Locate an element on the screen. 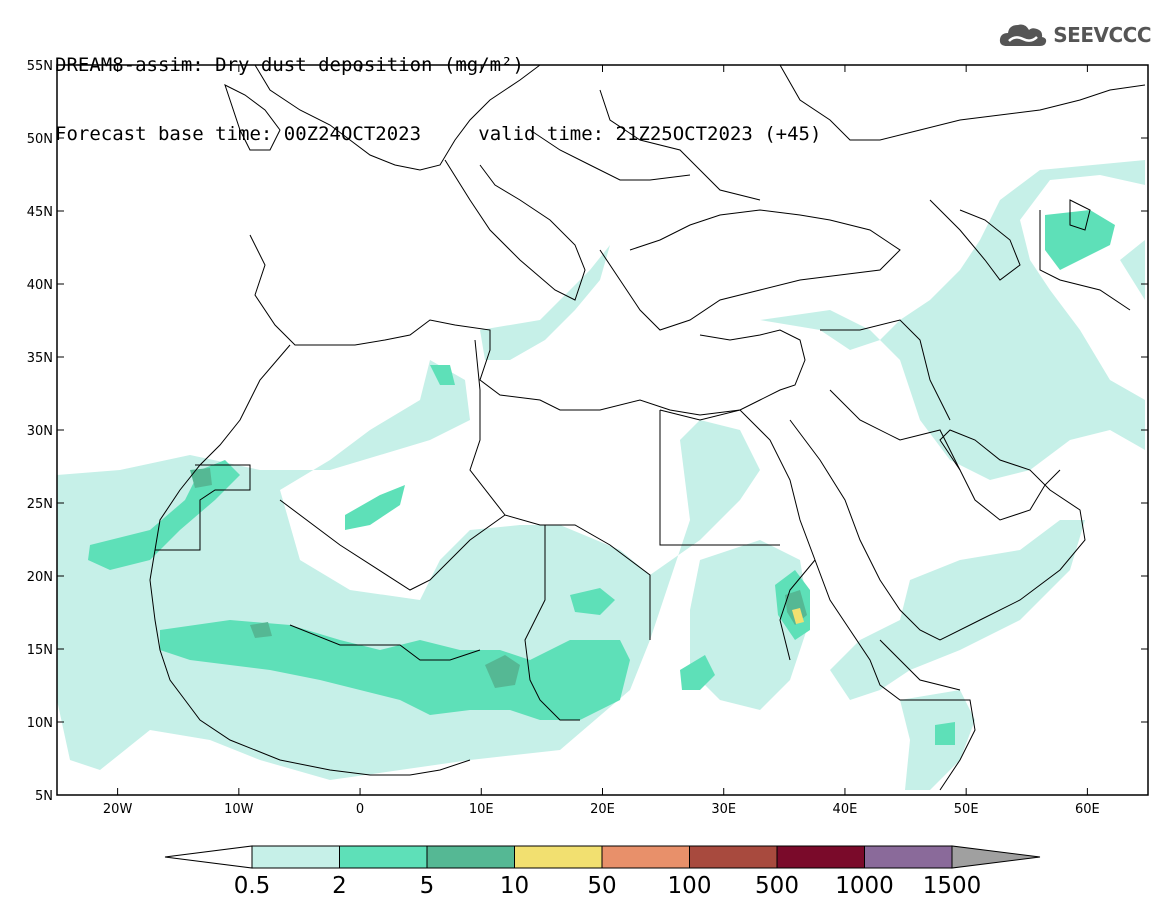 The width and height of the screenshot is (1165, 907). colorbar-label: 0.5 is located at coordinates (252, 886).